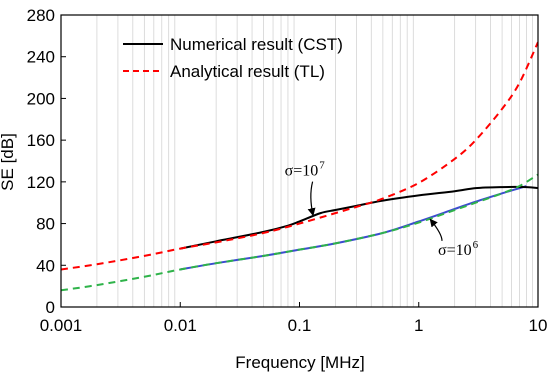 The image size is (549, 379). Describe the element at coordinates (8, 162) in the screenshot. I see `y-axis-title: SE [dB]` at that location.